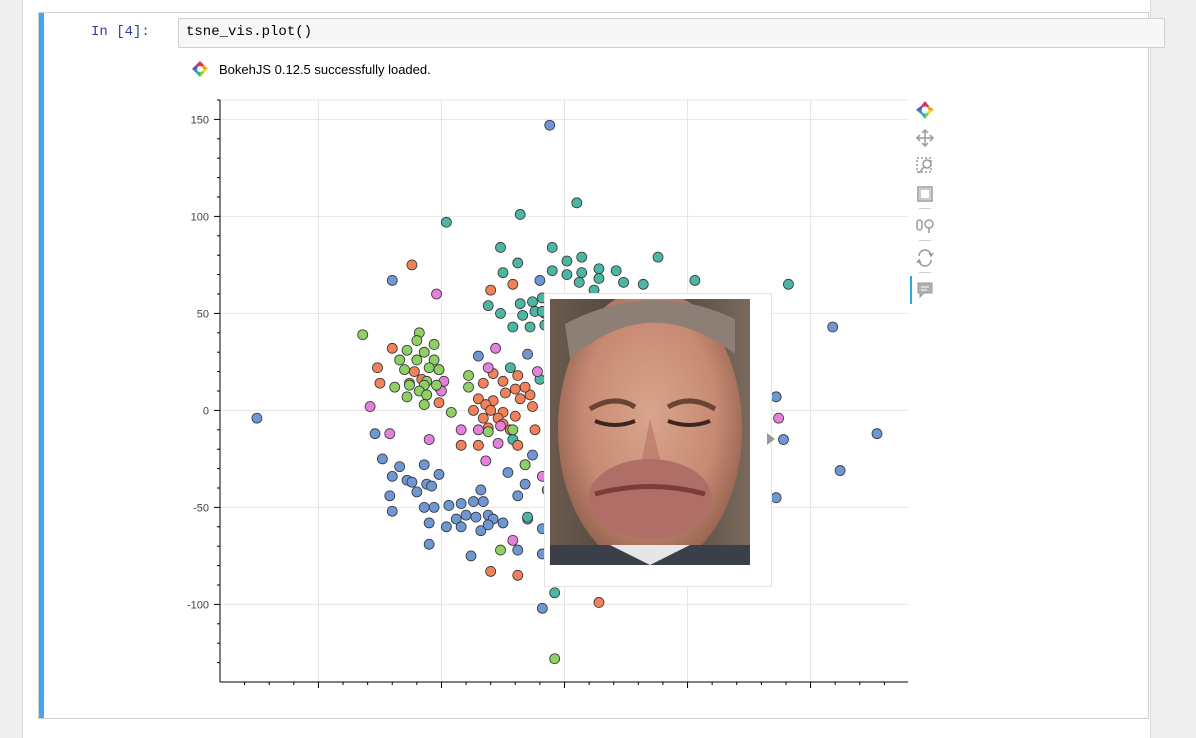 The image size is (1196, 738). Describe the element at coordinates (925, 194) in the screenshot. I see `box-select-icon` at that location.